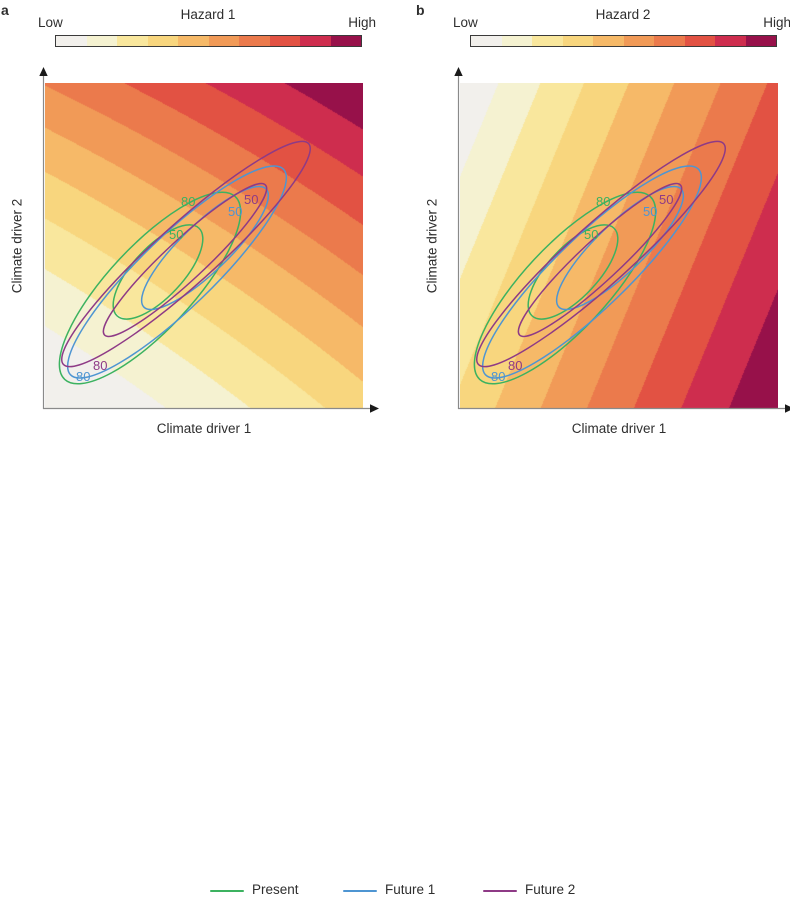 This screenshot has width=790, height=897. I want to click on colorbar-title-b: Hazard 2, so click(623, 14).